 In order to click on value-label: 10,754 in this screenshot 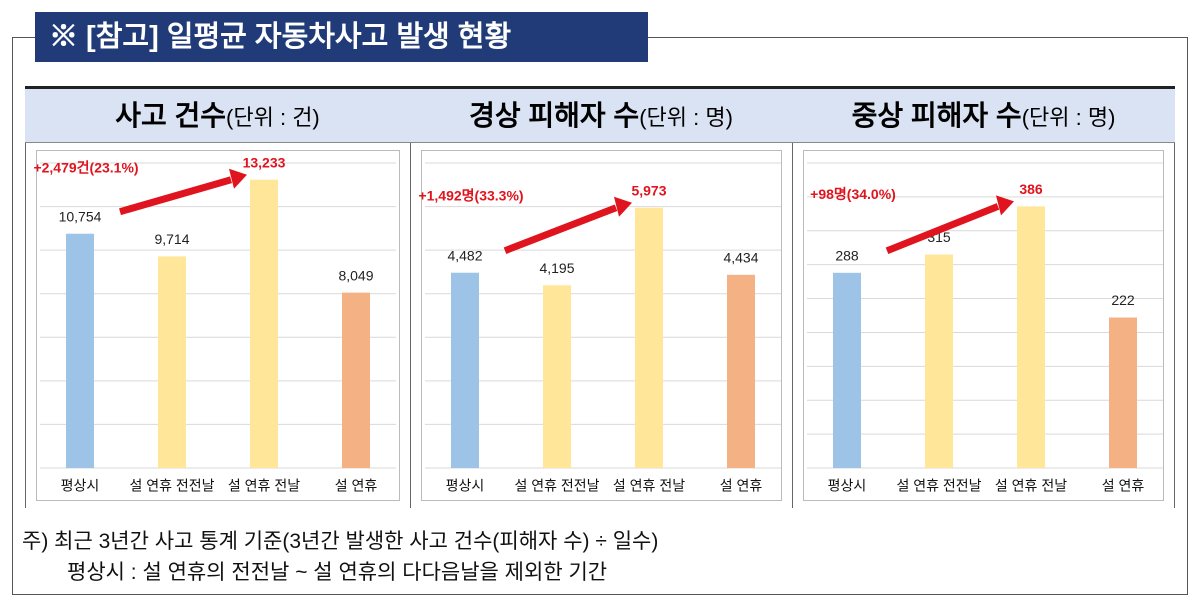, I will do `click(80, 216)`.